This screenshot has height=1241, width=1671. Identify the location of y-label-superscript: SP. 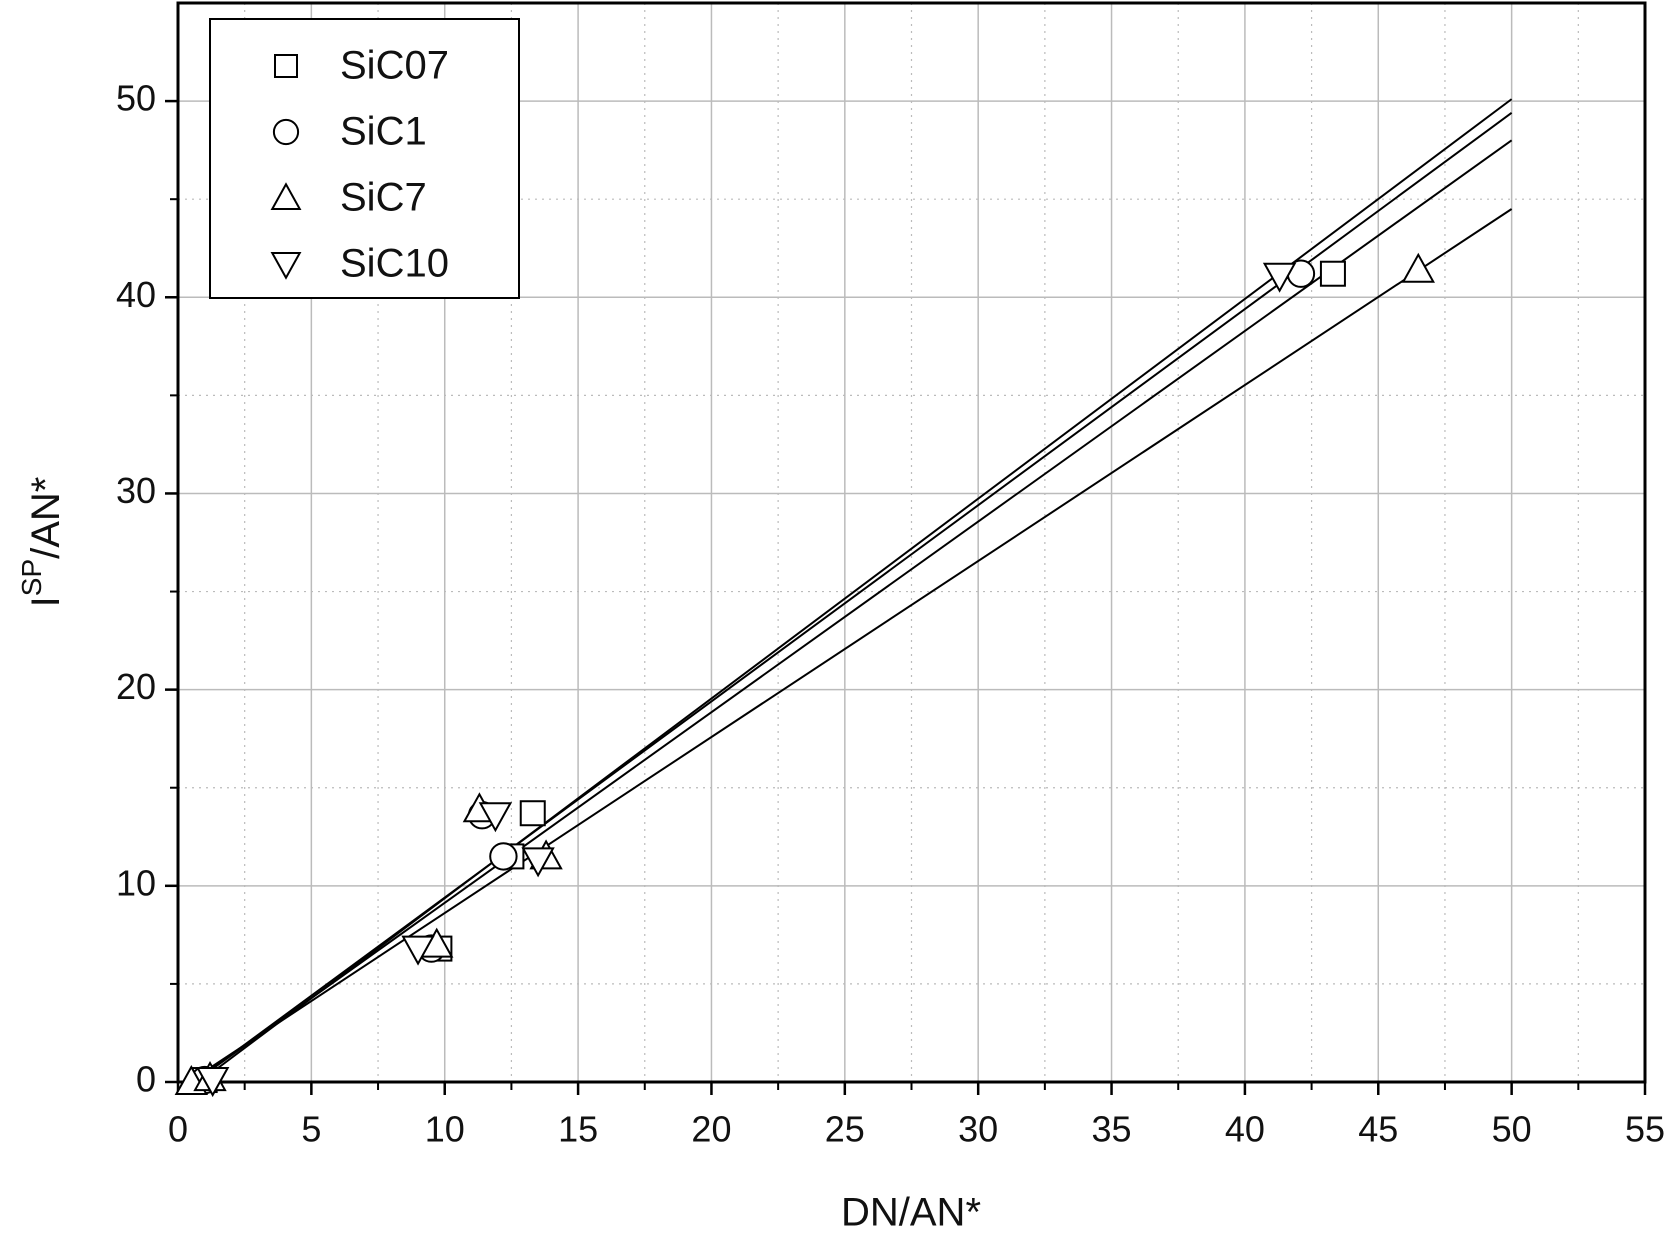
(31, 577).